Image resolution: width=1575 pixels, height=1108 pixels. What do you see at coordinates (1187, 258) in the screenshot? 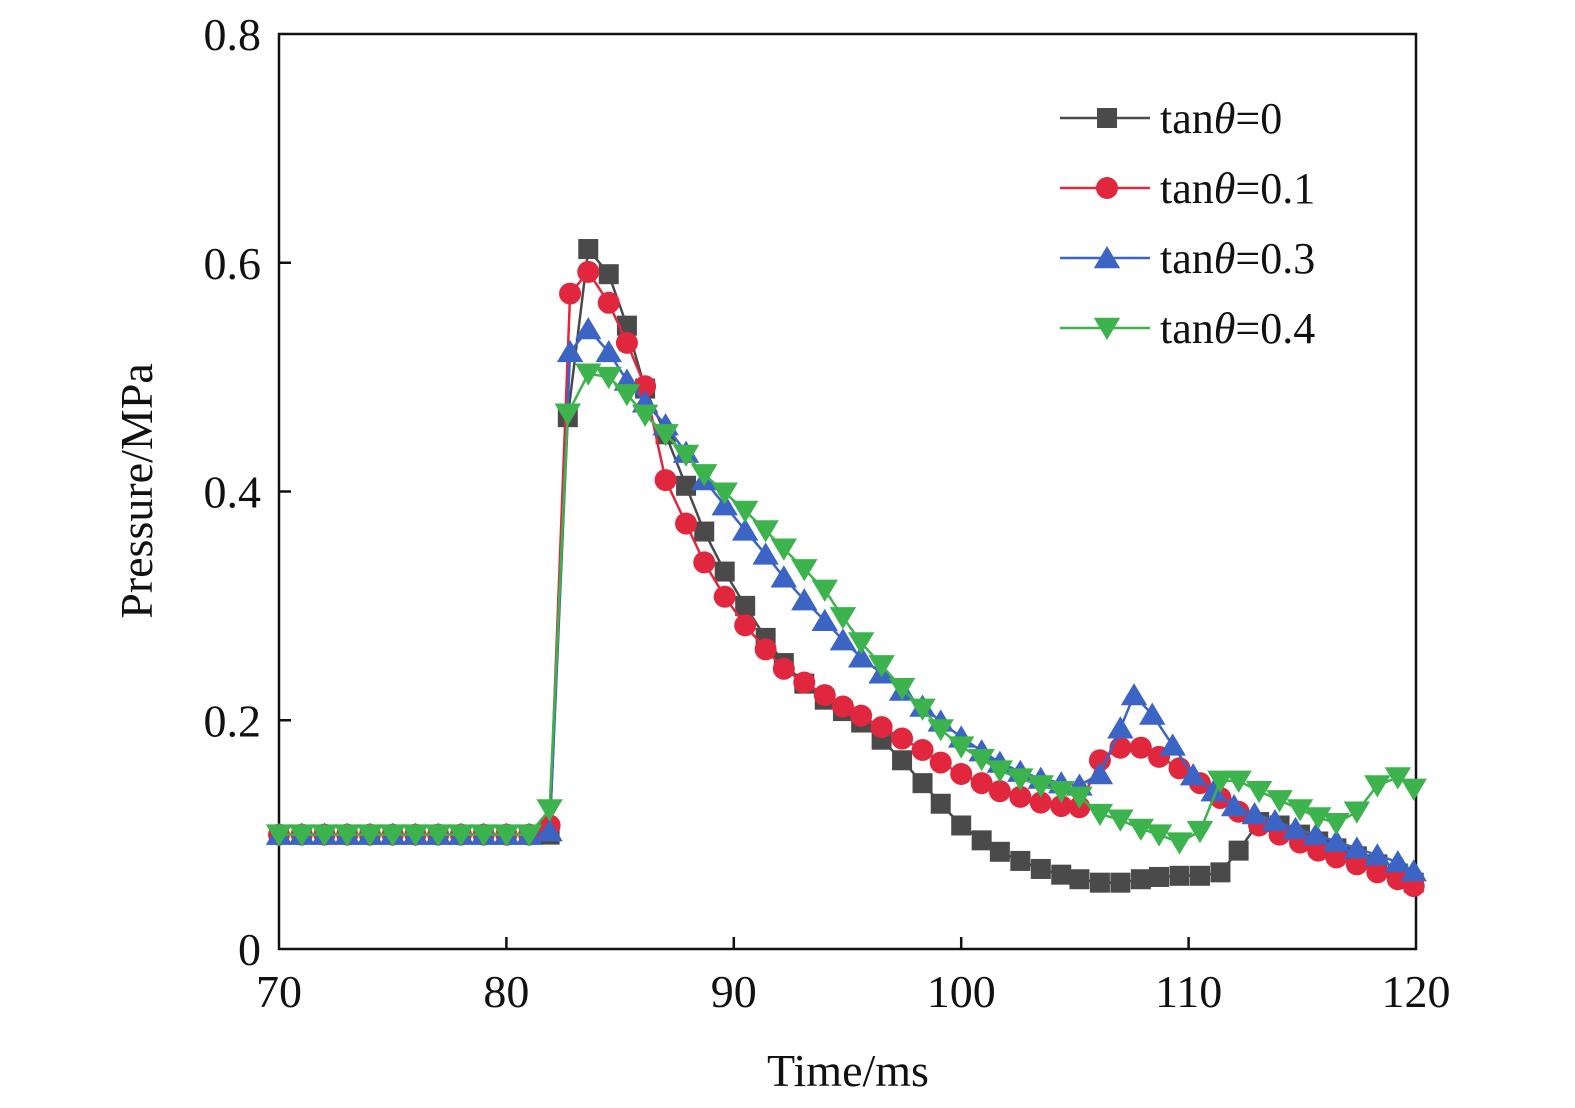
I see `legend-entry: tanθ=0.3` at bounding box center [1187, 258].